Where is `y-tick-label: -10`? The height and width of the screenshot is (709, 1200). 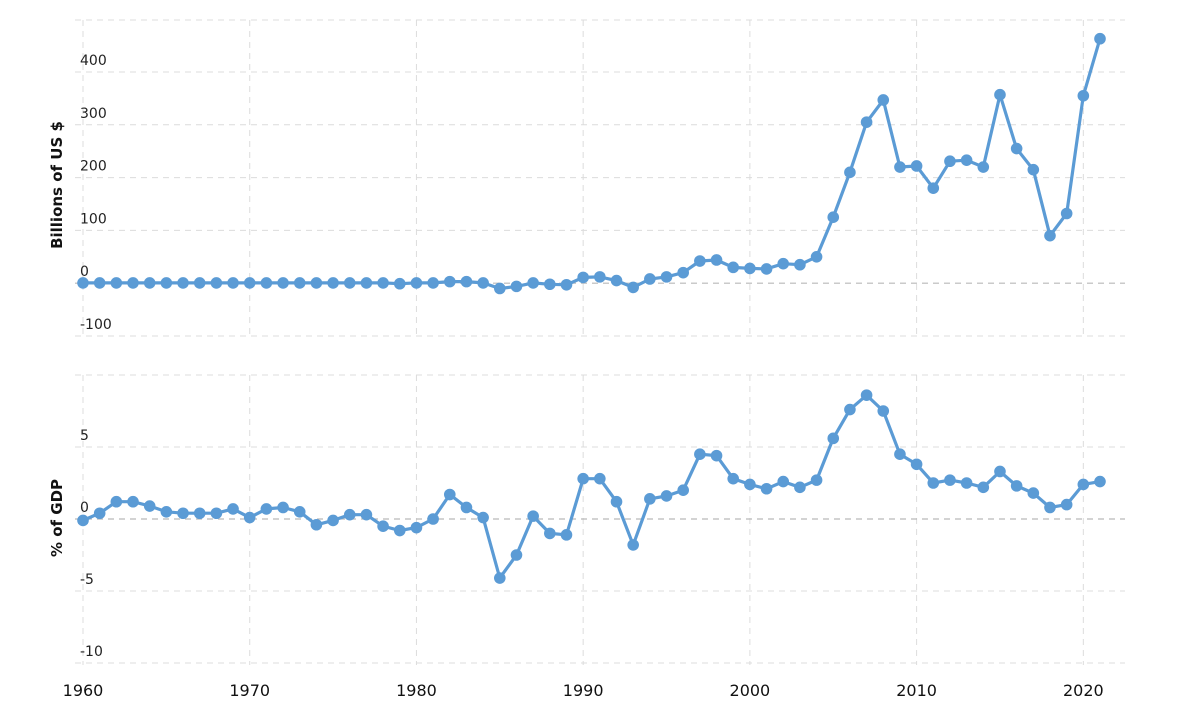 y-tick-label: -10 is located at coordinates (91, 652).